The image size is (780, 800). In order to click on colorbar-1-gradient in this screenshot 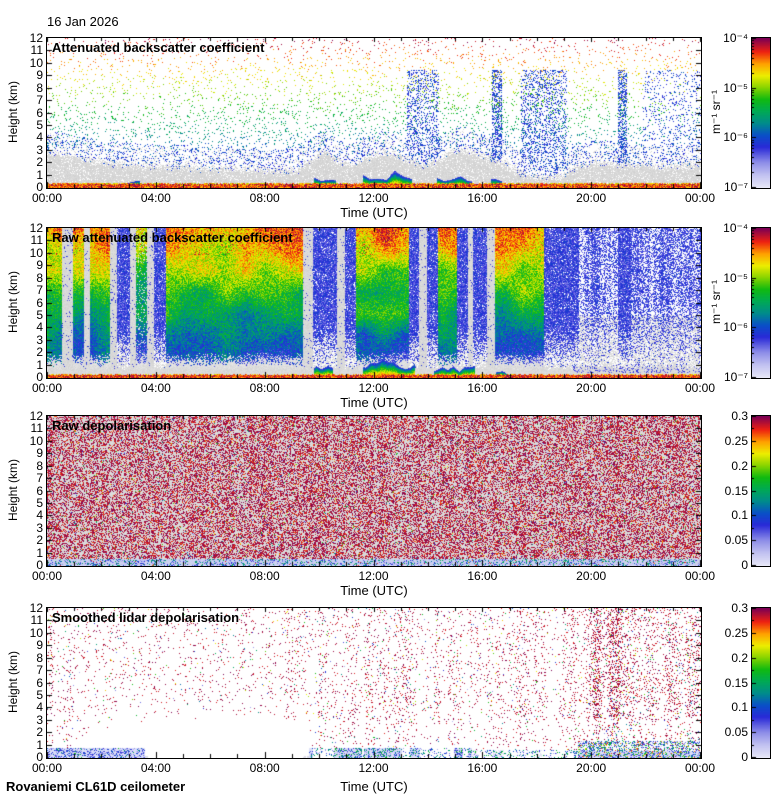, I will do `click(761, 113)`.